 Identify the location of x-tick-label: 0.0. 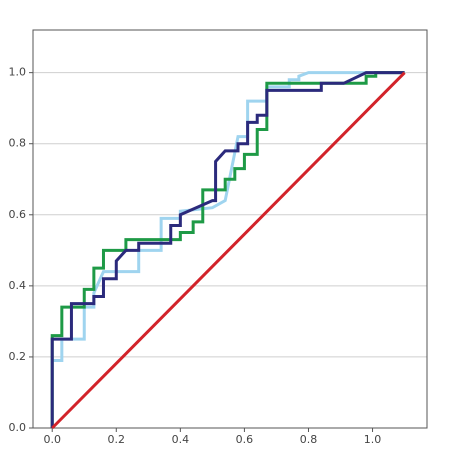
(52, 439).